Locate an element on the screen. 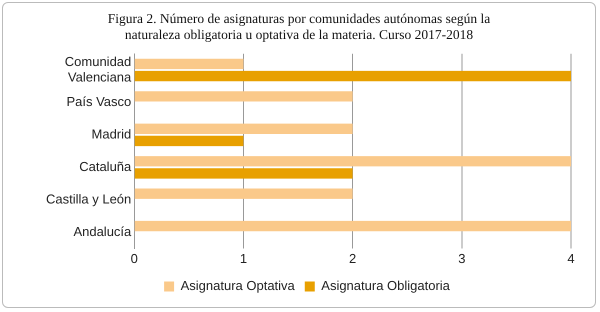  x-tick-label: 1 is located at coordinates (244, 258).